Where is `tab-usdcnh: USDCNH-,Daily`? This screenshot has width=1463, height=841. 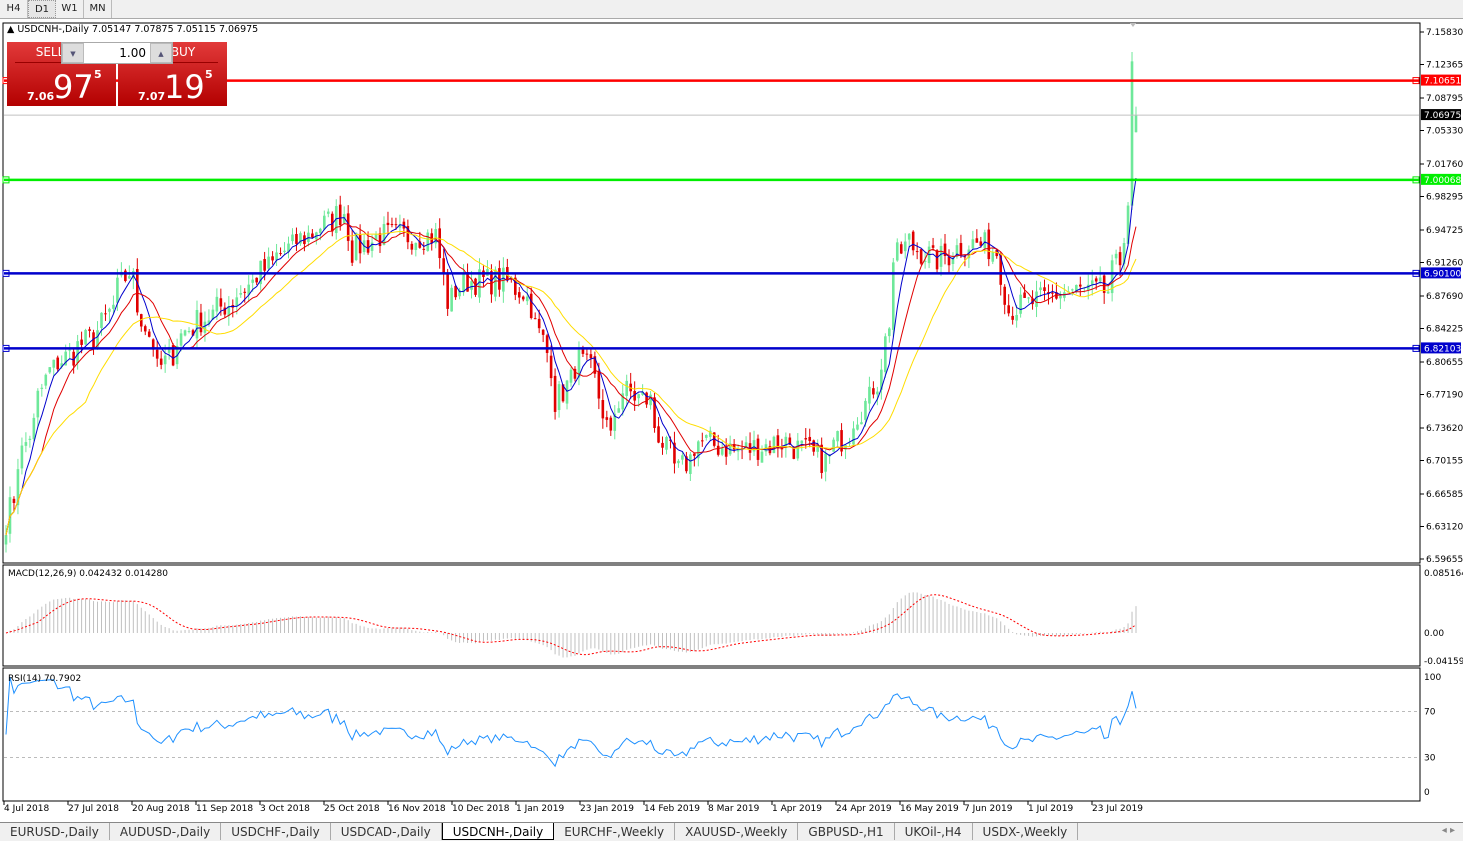
tab-usdcnh: USDCNH-,Daily is located at coordinates (498, 831).